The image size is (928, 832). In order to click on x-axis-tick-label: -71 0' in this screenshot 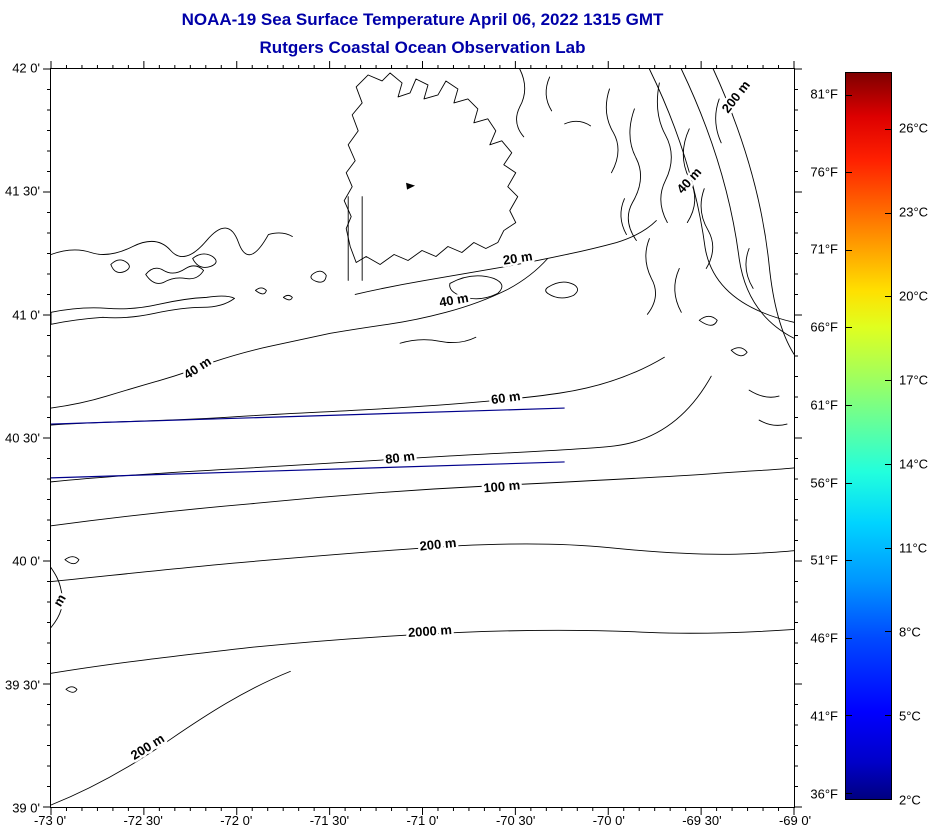, I will do `click(422, 820)`.